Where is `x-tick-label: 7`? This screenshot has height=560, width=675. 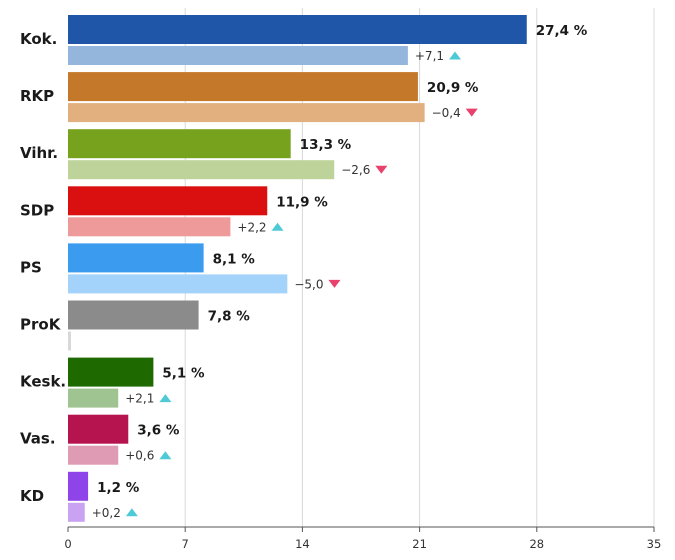 x-tick-label: 7 is located at coordinates (185, 544).